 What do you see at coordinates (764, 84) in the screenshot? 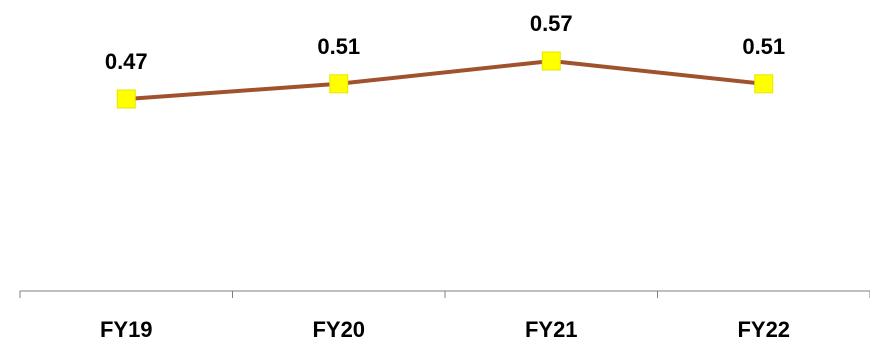
I see `data-point-marker-fy22` at bounding box center [764, 84].